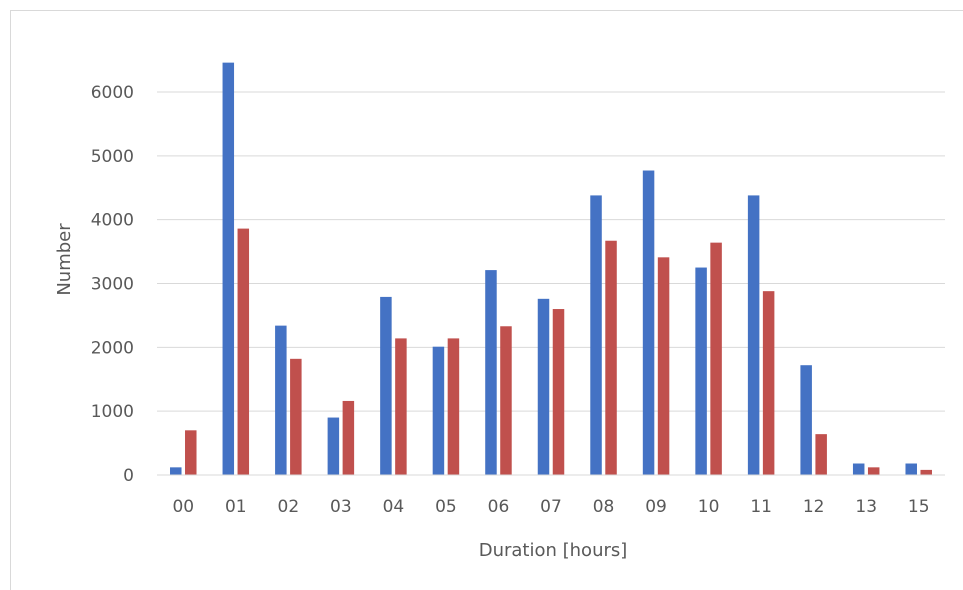 Image resolution: width=963 pixels, height=590 pixels. What do you see at coordinates (814, 507) in the screenshot?
I see `x-tick-label: 12` at bounding box center [814, 507].